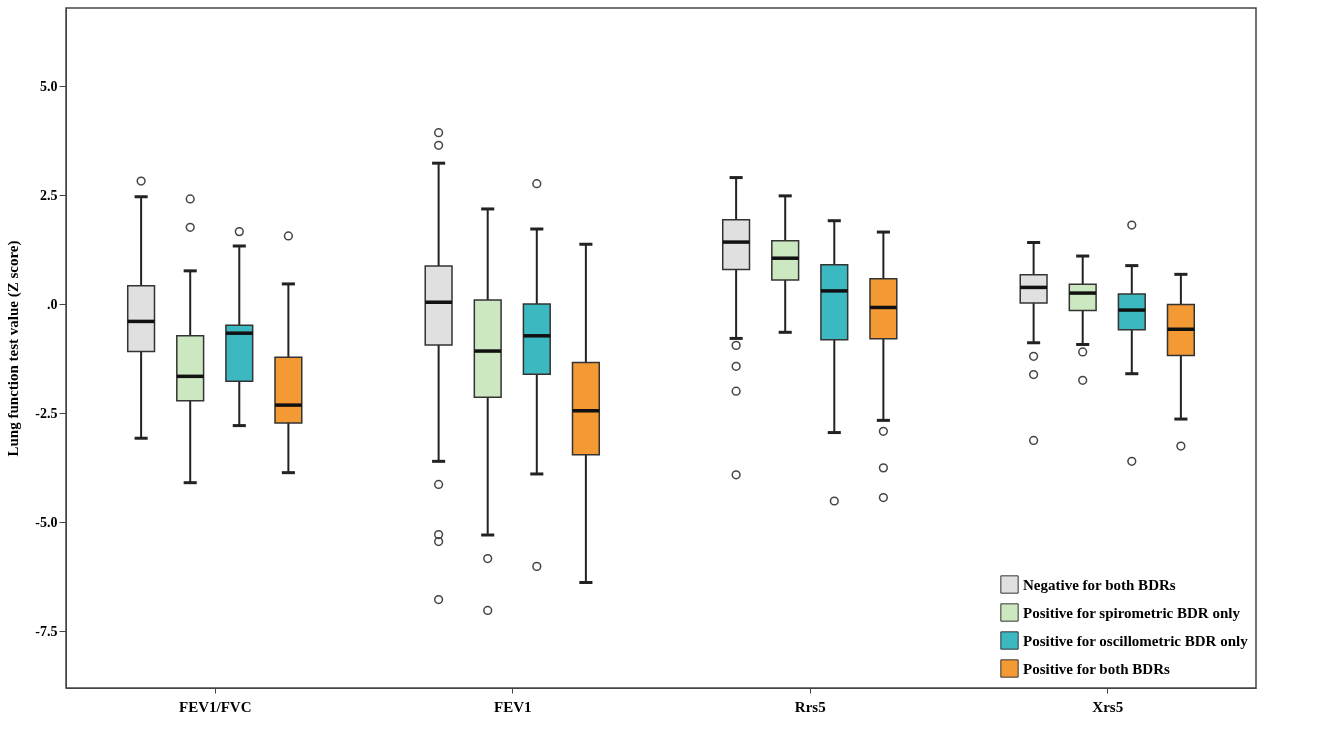 The height and width of the screenshot is (736, 1320). Describe the element at coordinates (49, 195) in the screenshot. I see `y-tick-label: 2.5` at that location.